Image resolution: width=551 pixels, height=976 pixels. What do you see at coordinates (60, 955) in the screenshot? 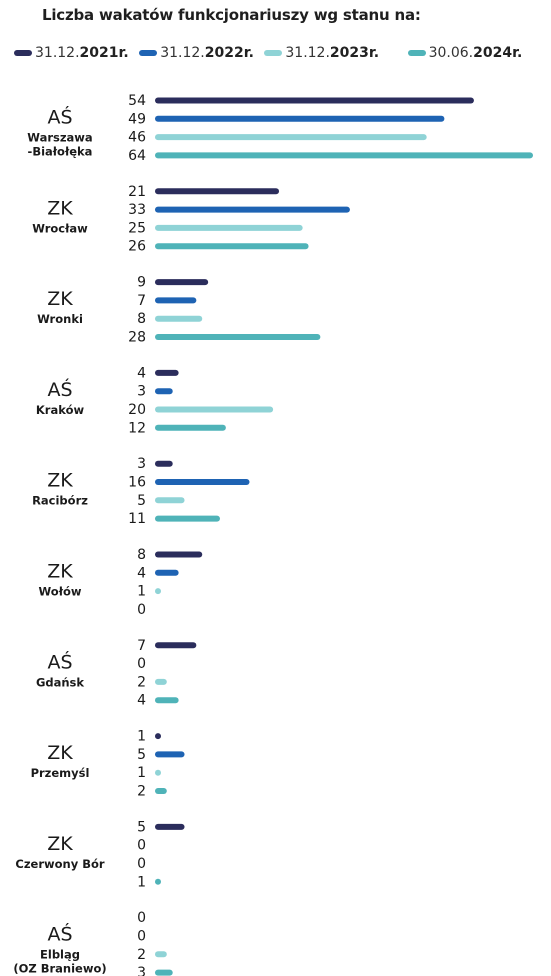
I see `facility-name-label: Elbląg` at bounding box center [60, 955].